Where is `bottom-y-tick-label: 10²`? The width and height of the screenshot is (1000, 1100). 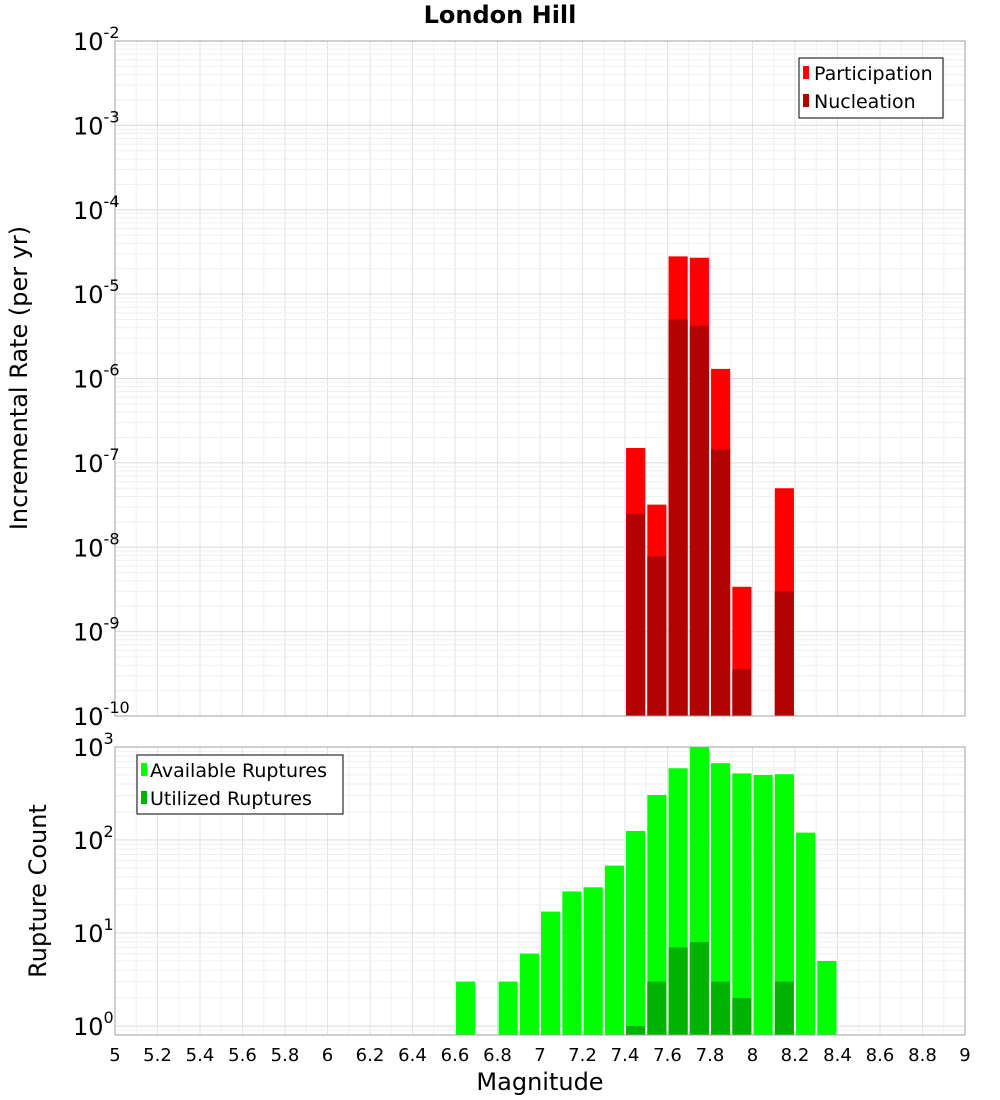 bottom-y-tick-label: 10² is located at coordinates (93, 838).